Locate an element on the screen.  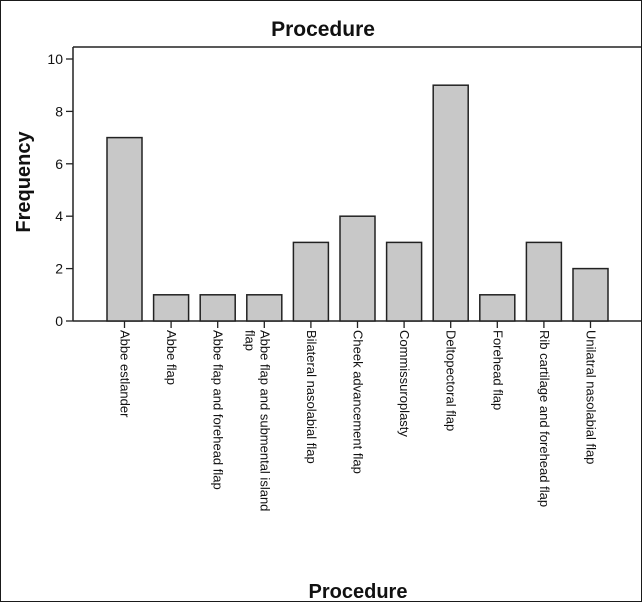
x-tick-label: Commissuroplasty is located at coordinates (404, 383).